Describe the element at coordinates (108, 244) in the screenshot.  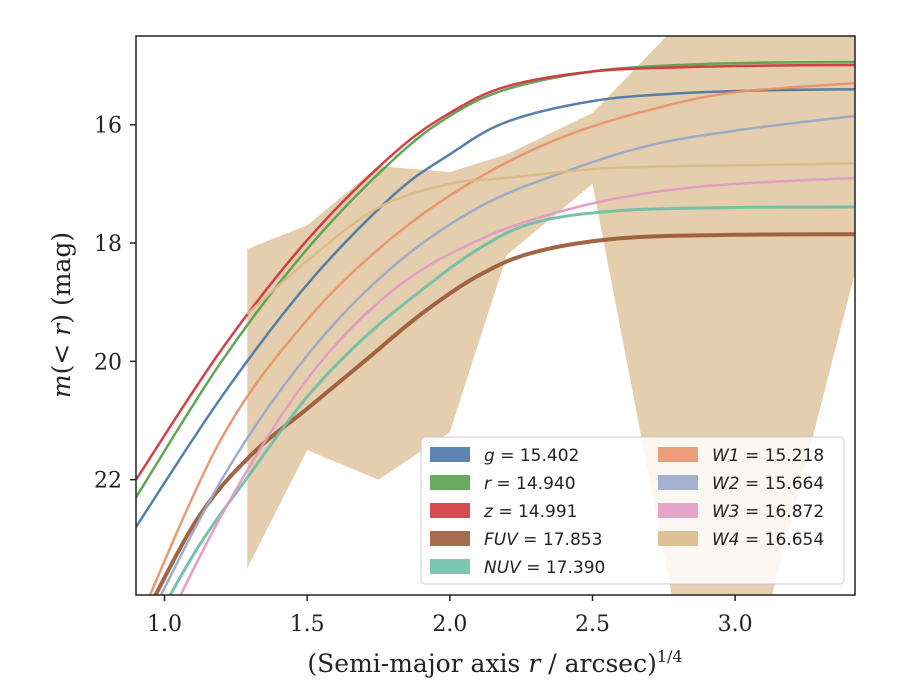
I see `y-tick-label: 18` at that location.